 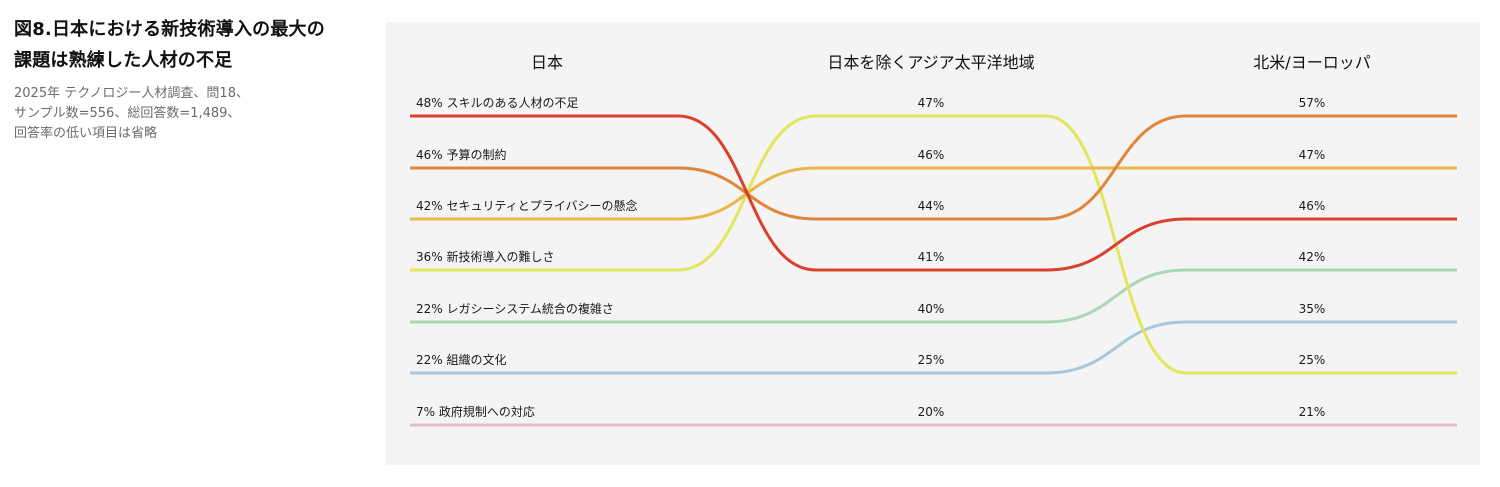 I want to click on data-label: 21%, so click(x=1312, y=412).